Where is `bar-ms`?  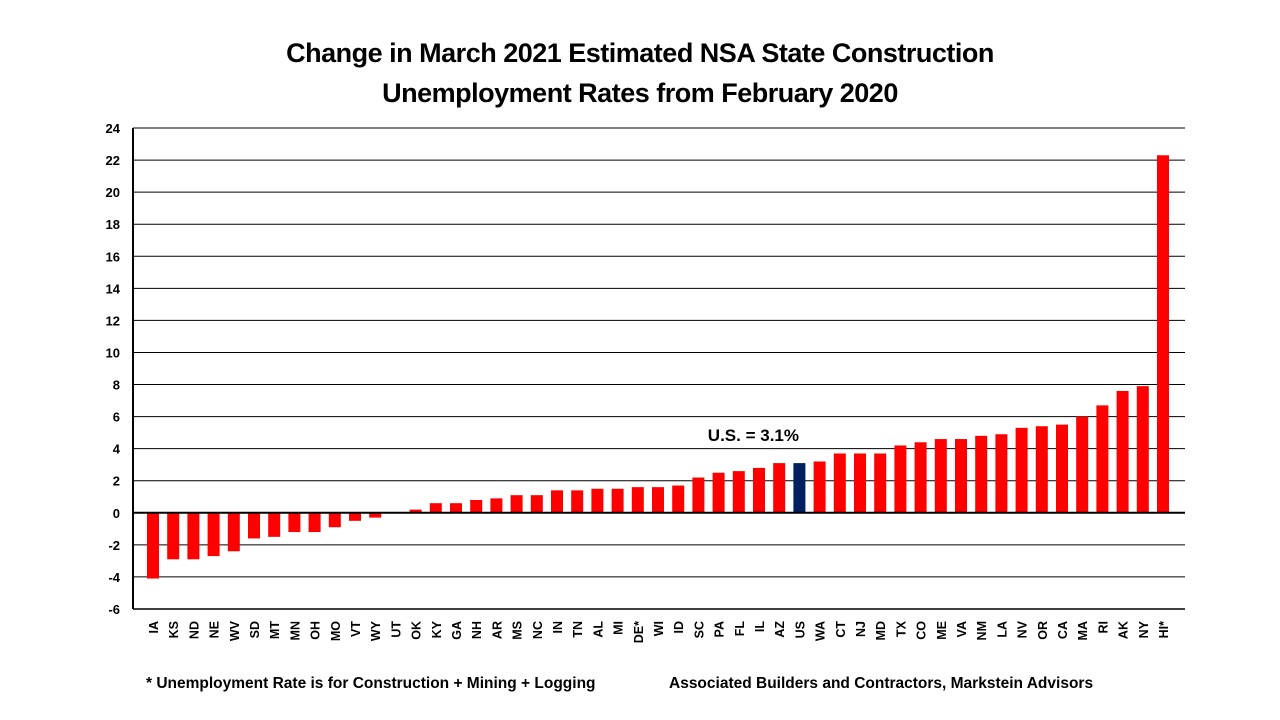 bar-ms is located at coordinates (516, 504).